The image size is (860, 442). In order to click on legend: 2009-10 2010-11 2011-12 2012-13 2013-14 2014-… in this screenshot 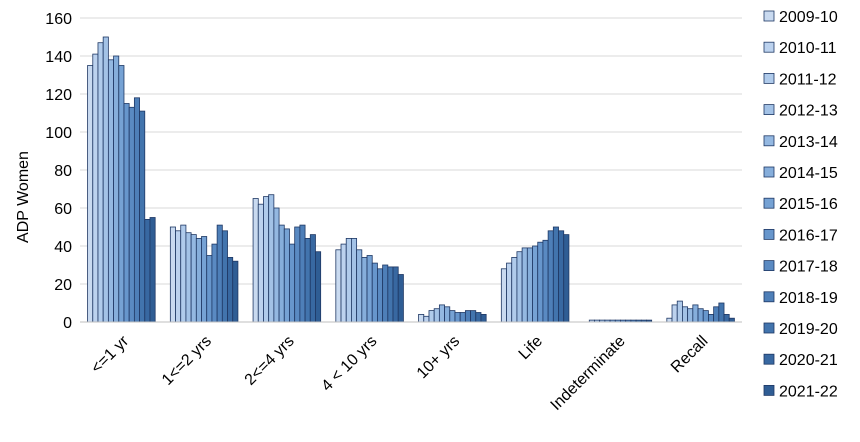, I will do `click(800, 204)`.